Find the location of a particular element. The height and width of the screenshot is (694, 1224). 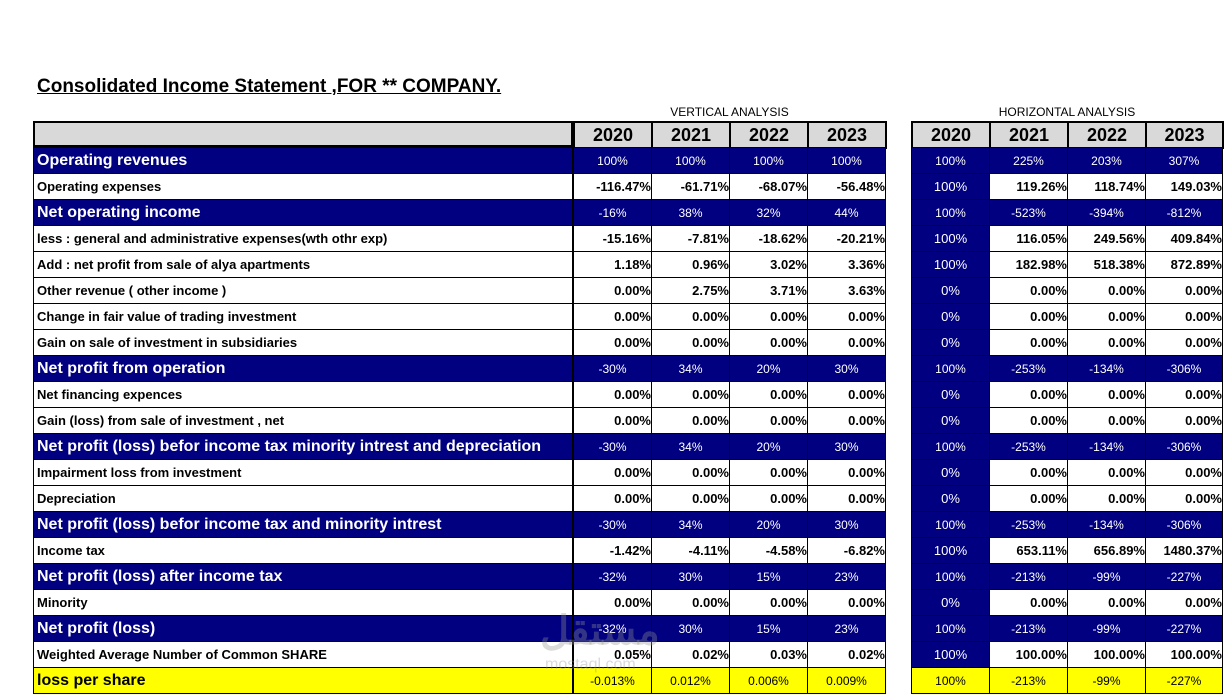

row-label: Net financing expences is located at coordinates (303, 394).